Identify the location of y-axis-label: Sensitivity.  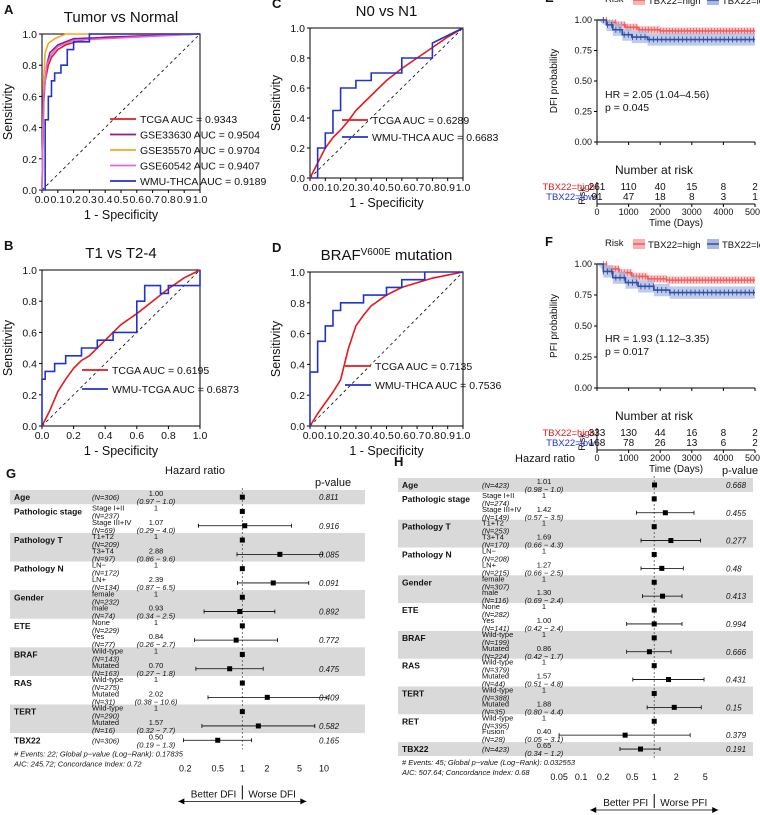
(276, 102).